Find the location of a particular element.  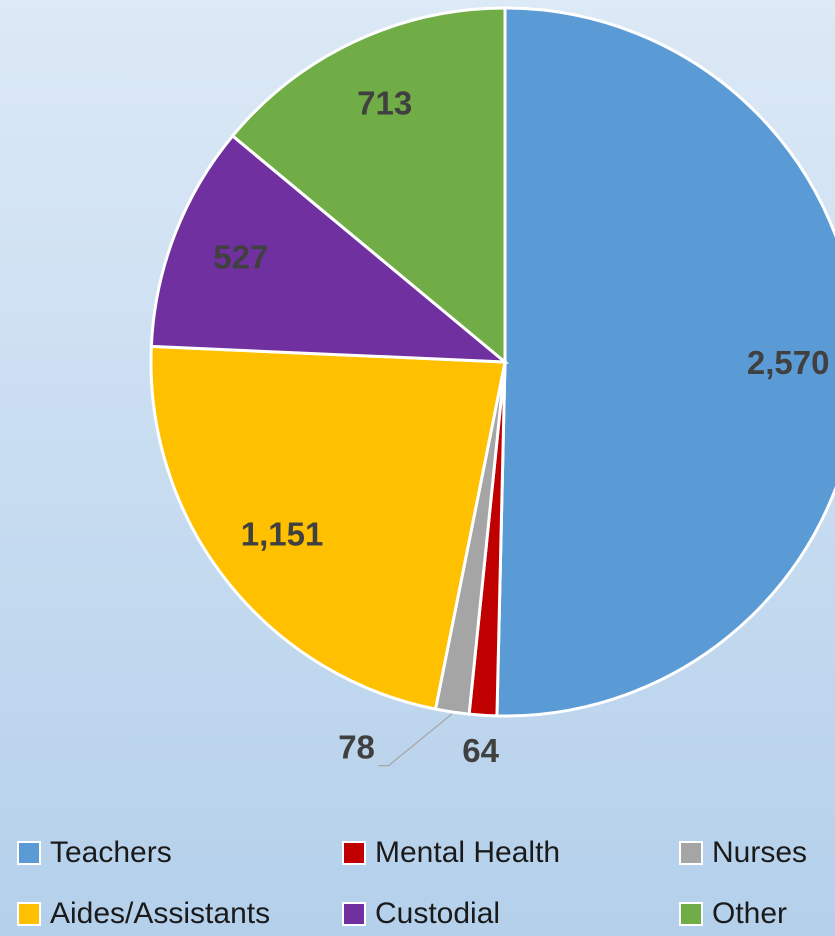

legend-label: Aides/Assistants is located at coordinates (160, 913).